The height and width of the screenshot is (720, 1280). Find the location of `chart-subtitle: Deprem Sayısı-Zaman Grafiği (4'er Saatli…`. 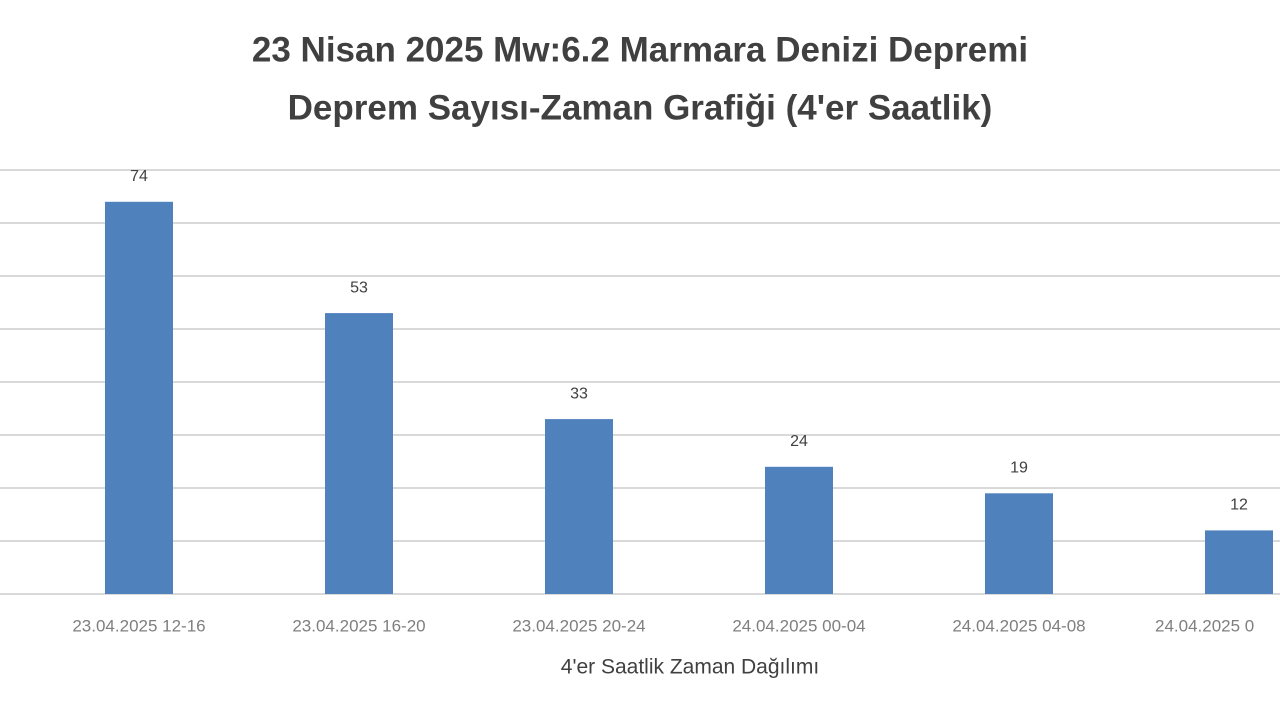

chart-subtitle: Deprem Sayısı-Zaman Grafiği (4'er Saatli… is located at coordinates (640, 107).